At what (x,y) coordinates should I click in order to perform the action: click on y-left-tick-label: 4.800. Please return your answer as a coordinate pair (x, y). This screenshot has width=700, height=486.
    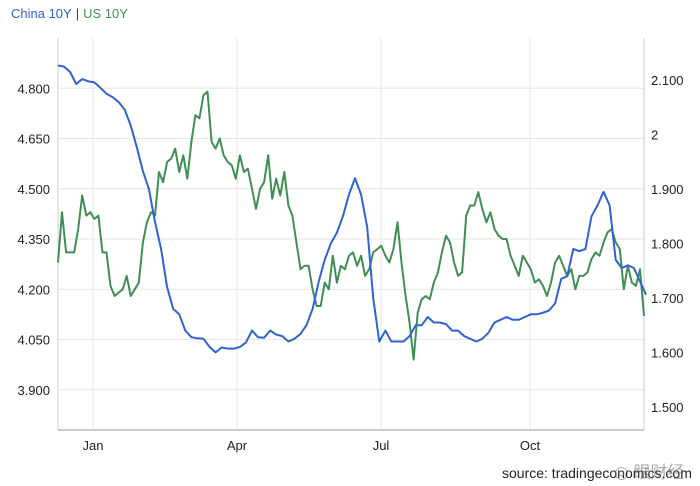
    Looking at the image, I should click on (33, 88).